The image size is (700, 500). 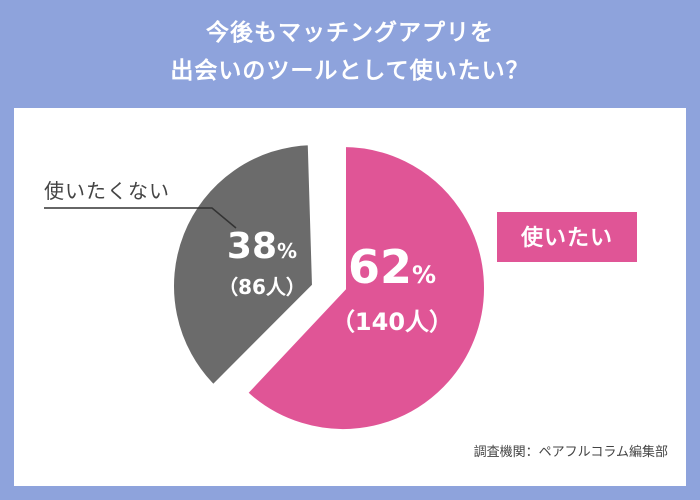 I want to click on count-label-dont-want: （86人）, so click(x=262, y=287).